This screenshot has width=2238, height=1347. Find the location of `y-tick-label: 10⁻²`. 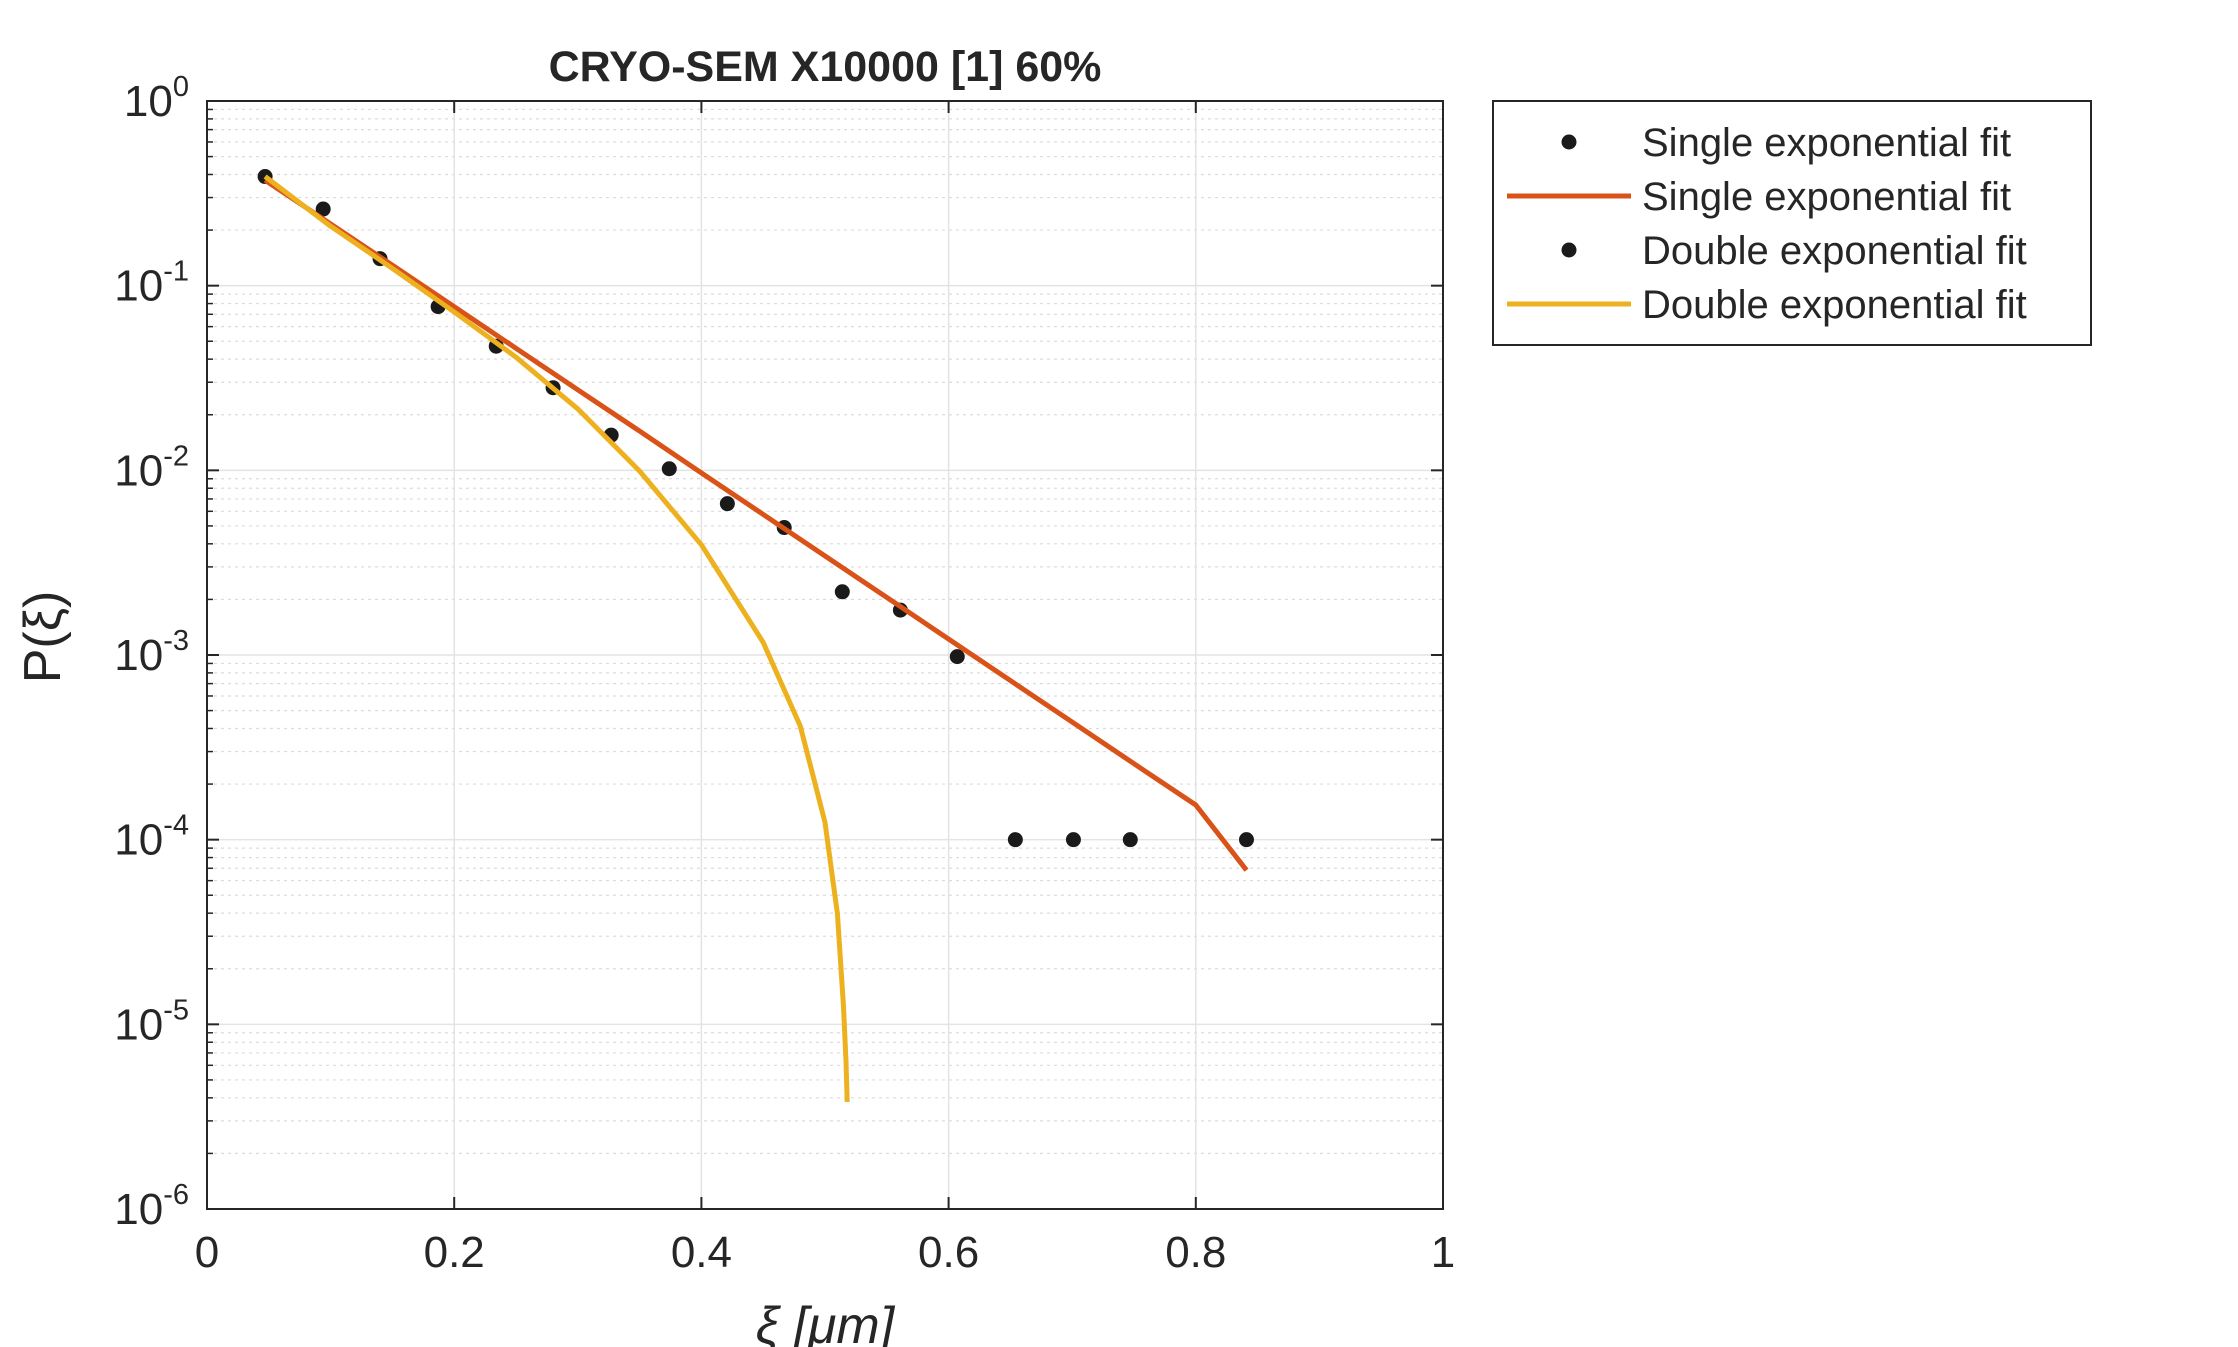

y-tick-label: 10⁻² is located at coordinates (151, 467).